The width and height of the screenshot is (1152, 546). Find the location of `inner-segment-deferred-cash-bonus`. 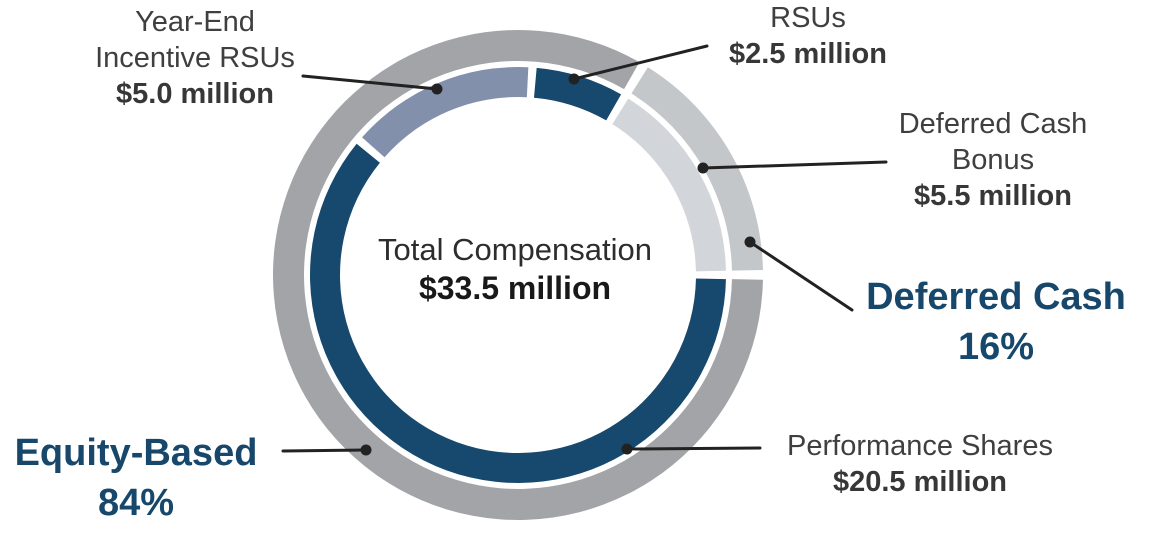

inner-segment-deferred-cash-bonus is located at coordinates (669, 185).